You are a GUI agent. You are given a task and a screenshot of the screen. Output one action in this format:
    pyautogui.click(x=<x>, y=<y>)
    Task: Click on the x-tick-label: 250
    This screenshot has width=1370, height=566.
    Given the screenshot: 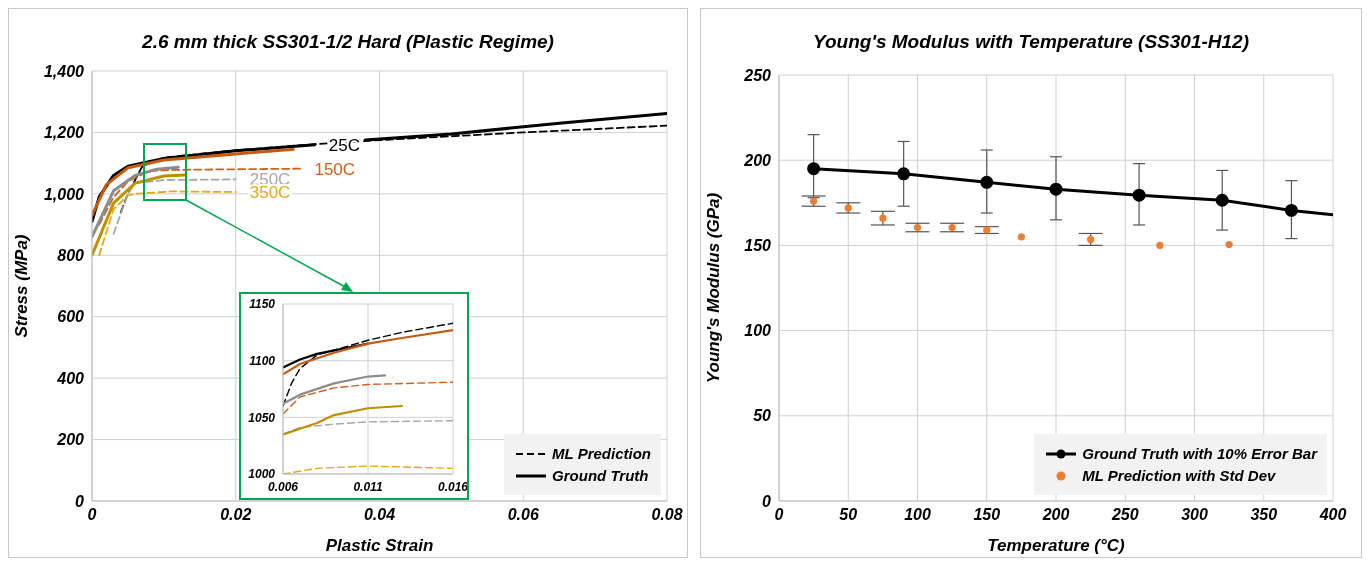 What is the action you would take?
    pyautogui.click(x=1124, y=515)
    